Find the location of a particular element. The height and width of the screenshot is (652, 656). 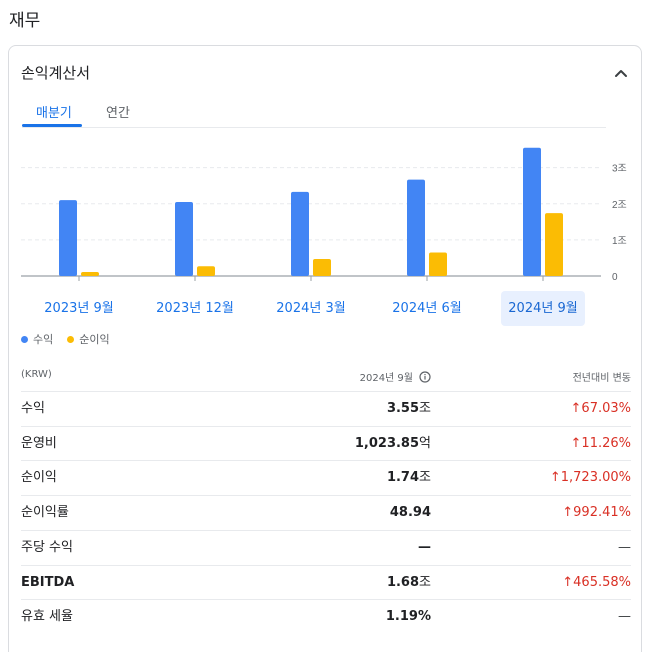

table-row: 순이익률 48.94 ↑992.41% is located at coordinates (326, 512).